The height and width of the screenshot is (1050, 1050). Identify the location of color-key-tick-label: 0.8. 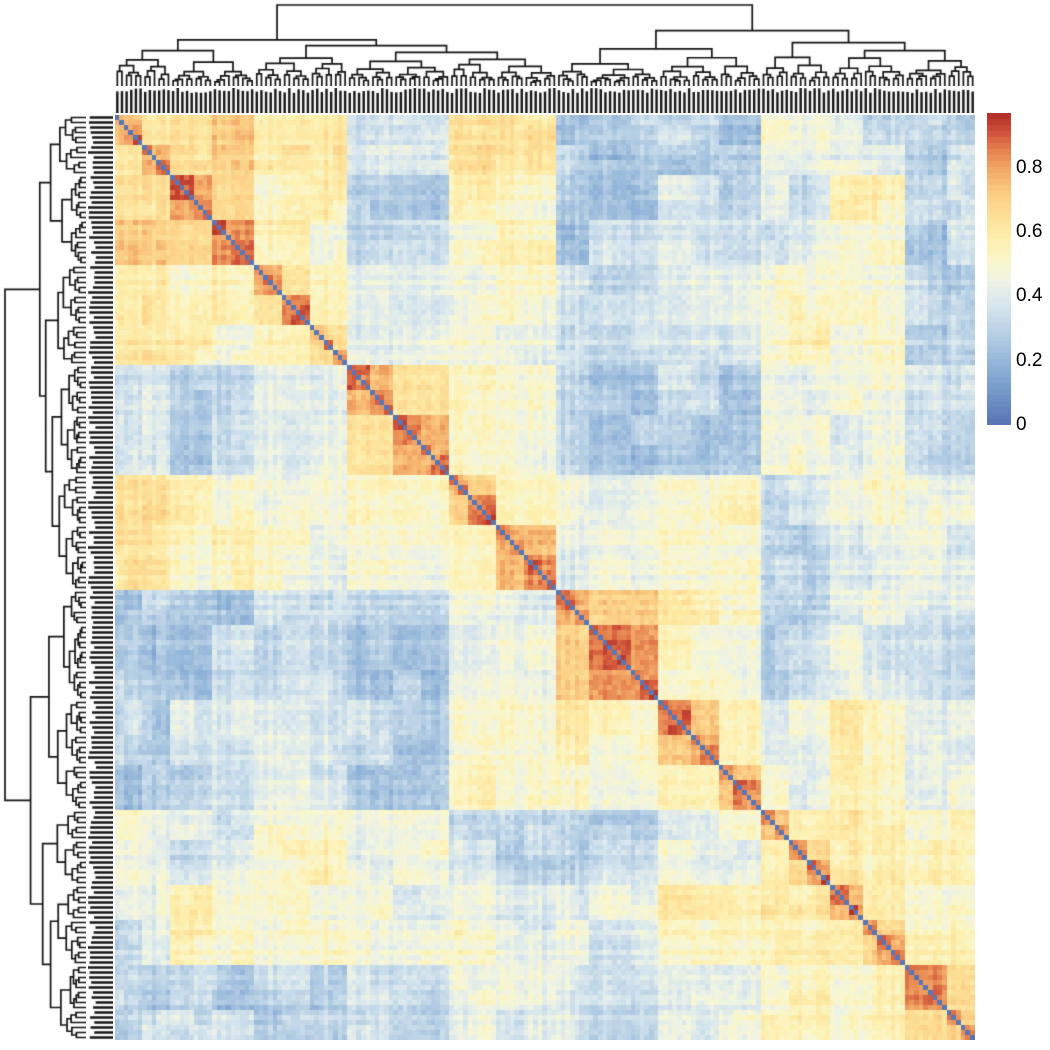
(1029, 167).